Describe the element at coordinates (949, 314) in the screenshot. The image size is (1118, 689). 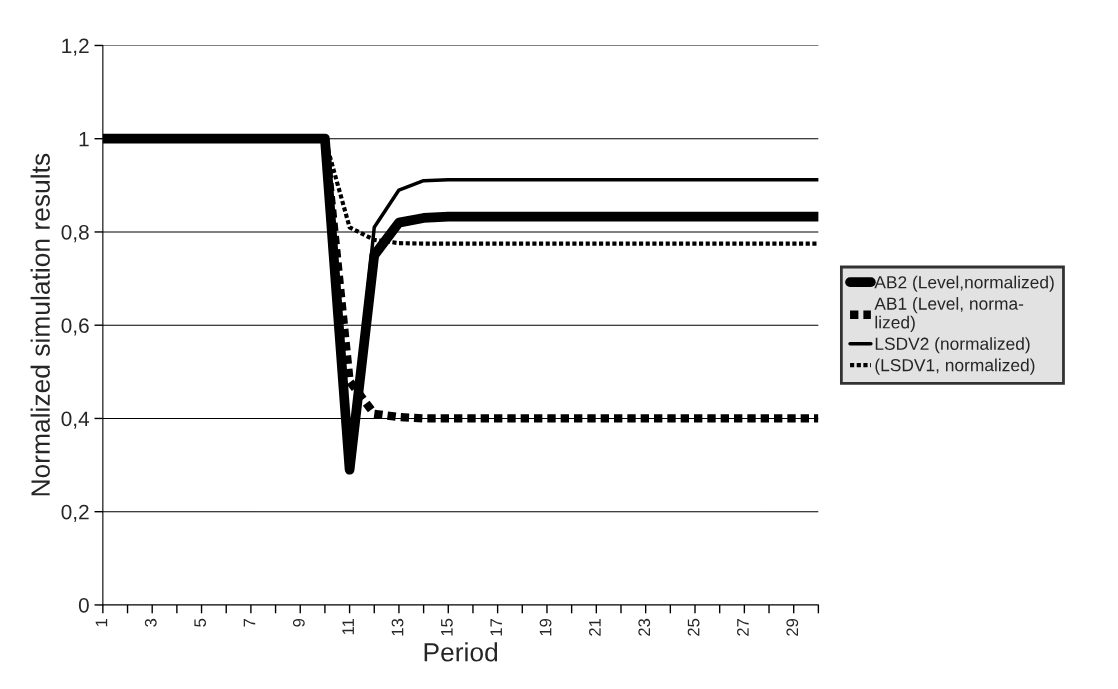
I see `legend-label: AB1 (Level, norma- lized)` at that location.